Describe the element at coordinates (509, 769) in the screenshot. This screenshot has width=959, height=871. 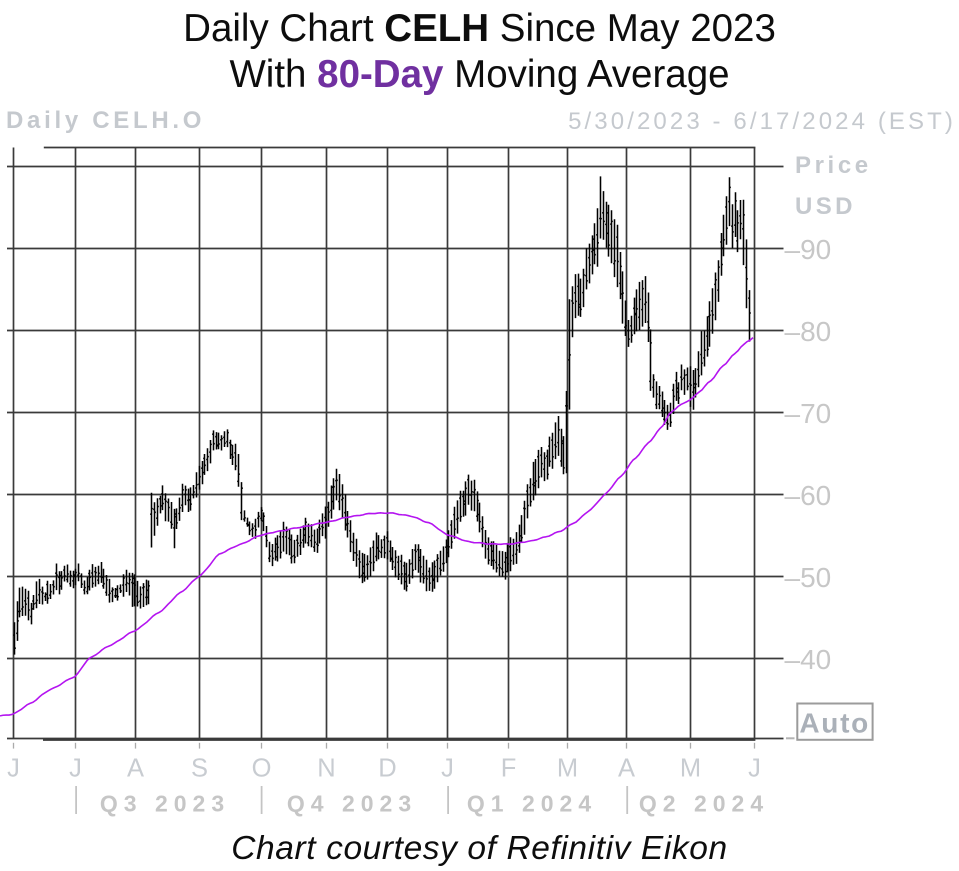
I see `svg-text: F` at that location.